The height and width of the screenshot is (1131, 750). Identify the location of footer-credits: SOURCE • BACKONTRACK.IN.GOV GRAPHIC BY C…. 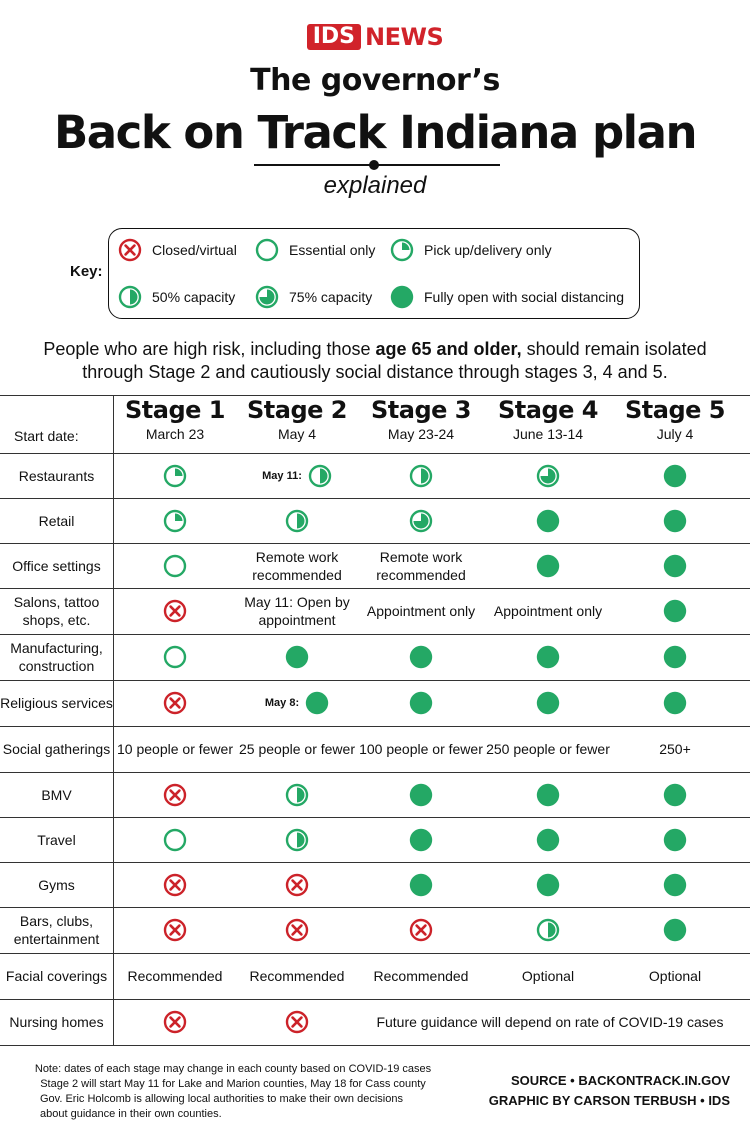
(609, 1091).